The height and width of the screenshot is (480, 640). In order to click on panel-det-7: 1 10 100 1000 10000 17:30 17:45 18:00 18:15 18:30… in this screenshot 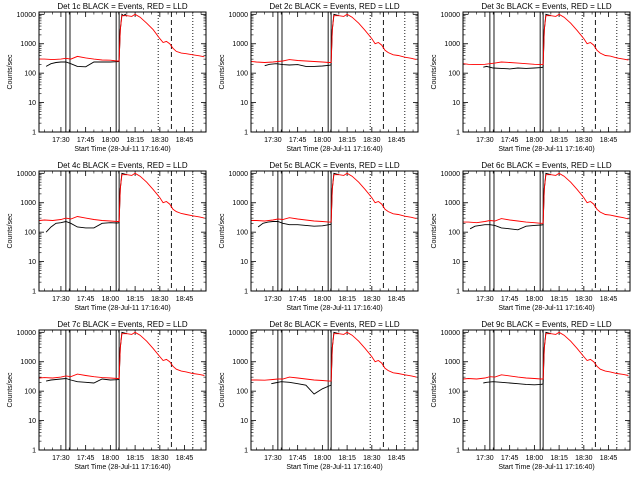, I will do `click(107, 395)`.